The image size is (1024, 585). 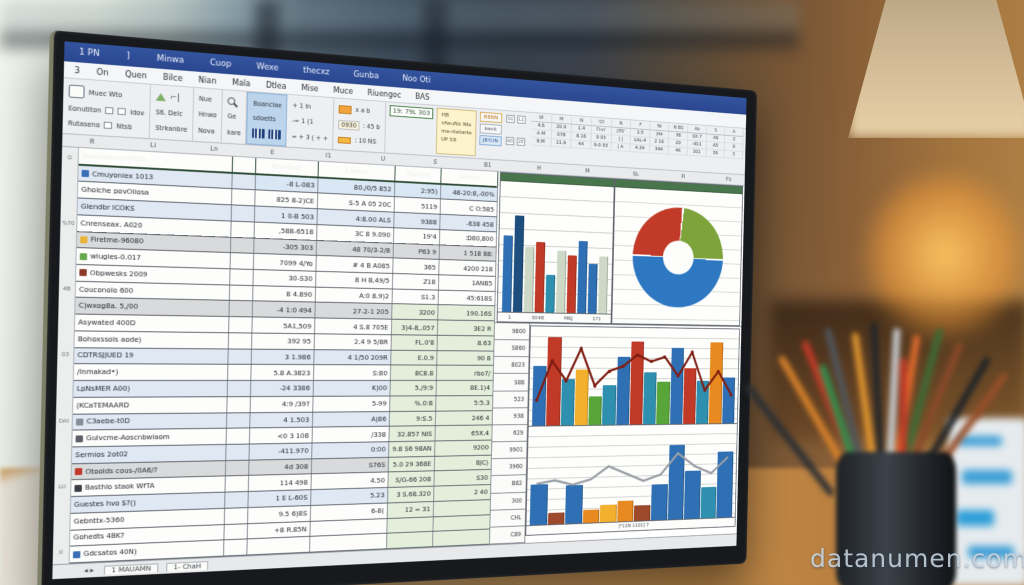 I want to click on value-cell: 8E.1)4, so click(x=465, y=388).